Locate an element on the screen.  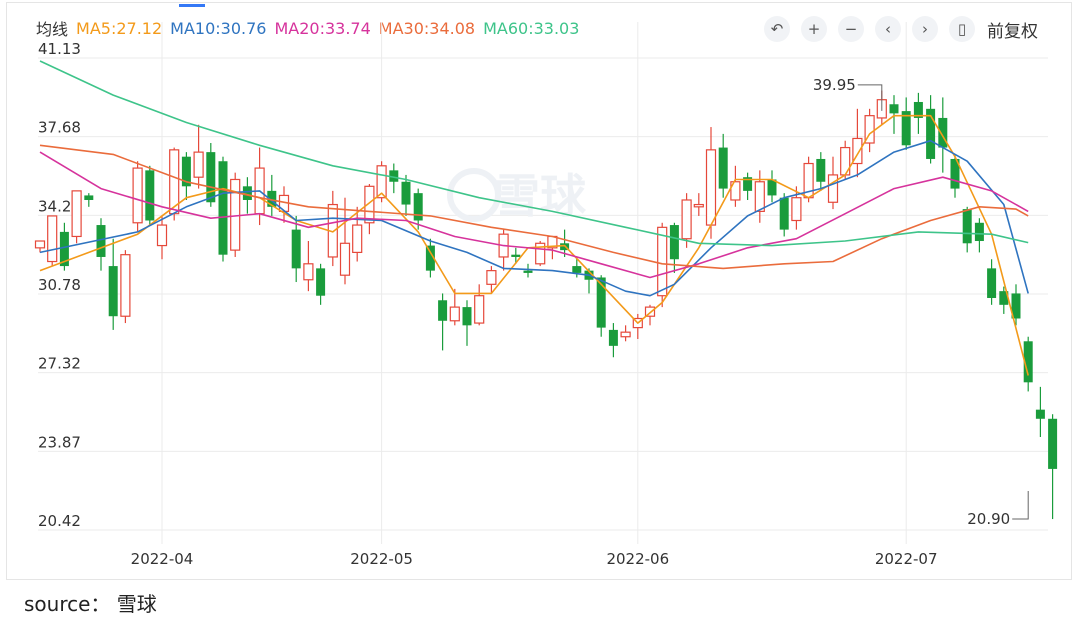
min-value-label: 20.90 is located at coordinates (988, 519).